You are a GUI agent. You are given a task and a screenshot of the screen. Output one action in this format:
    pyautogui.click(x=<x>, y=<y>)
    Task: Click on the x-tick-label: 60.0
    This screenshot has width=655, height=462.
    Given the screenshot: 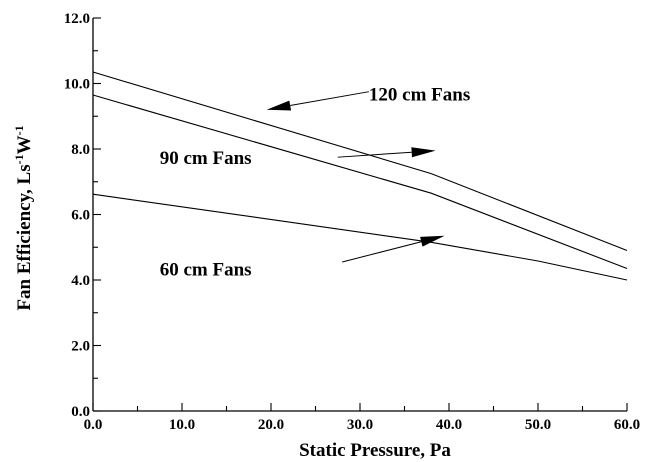 What is the action you would take?
    pyautogui.click(x=627, y=425)
    